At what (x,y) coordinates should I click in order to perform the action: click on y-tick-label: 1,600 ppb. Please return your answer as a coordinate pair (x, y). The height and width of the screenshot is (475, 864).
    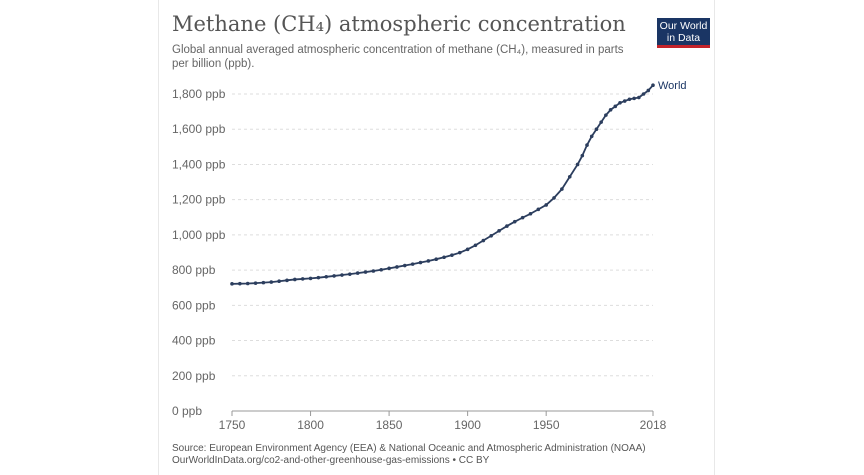
    Looking at the image, I should click on (199, 129).